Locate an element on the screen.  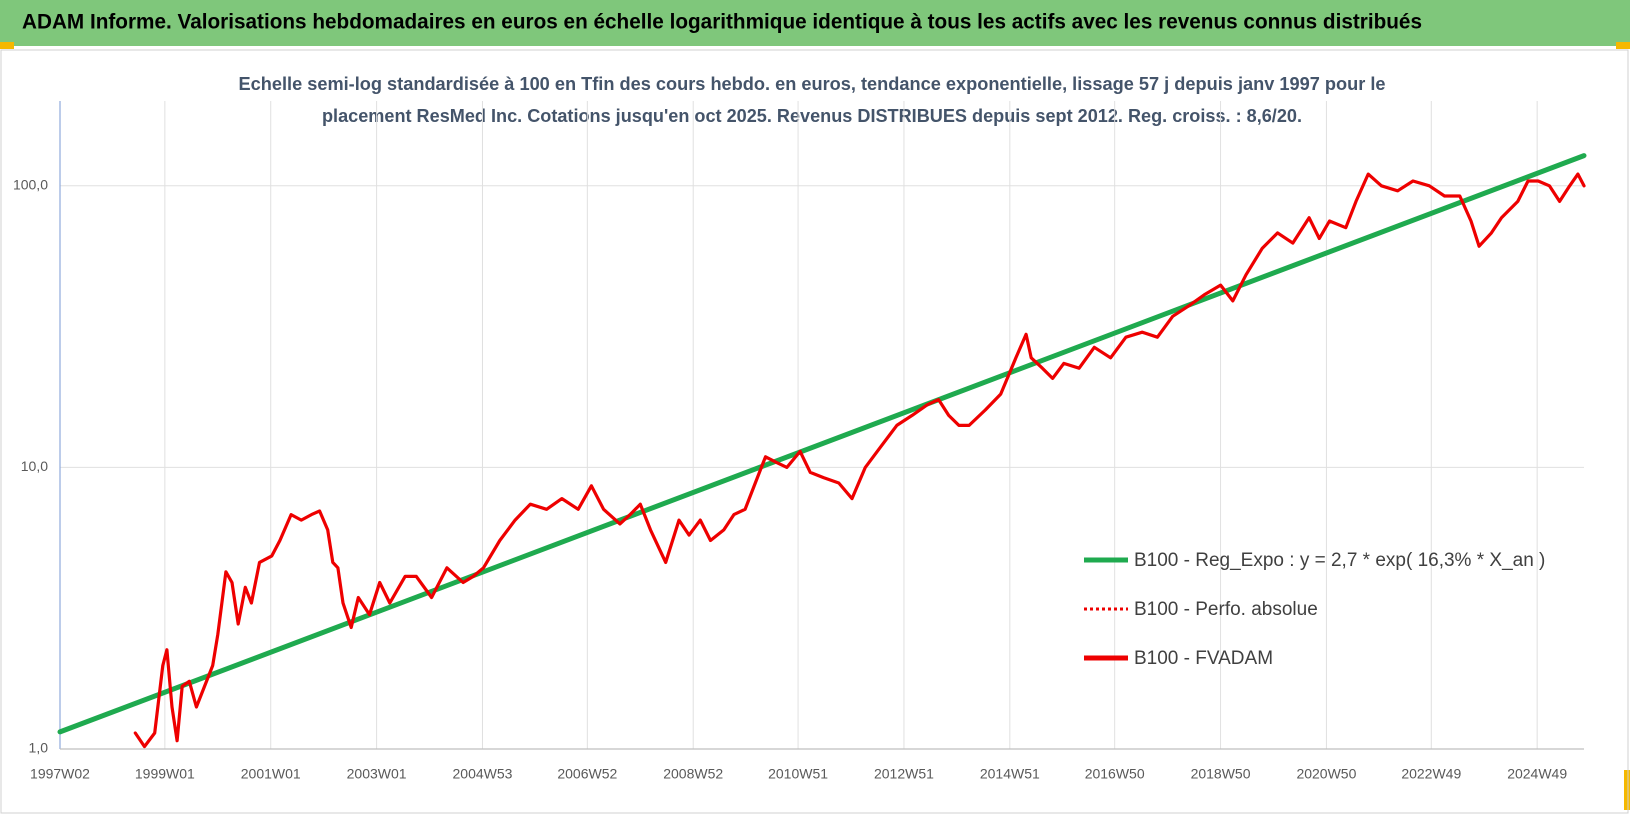
x-tick-label: 1997W02 is located at coordinates (60, 774).